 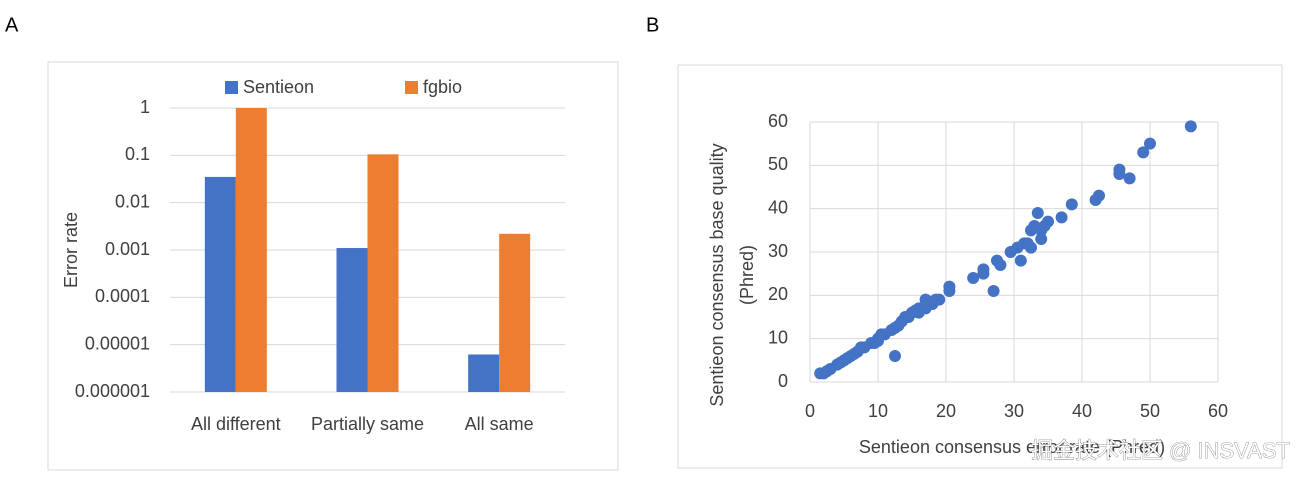 What do you see at coordinates (112, 391) in the screenshot?
I see `y-tick-label: 0.000001` at bounding box center [112, 391].